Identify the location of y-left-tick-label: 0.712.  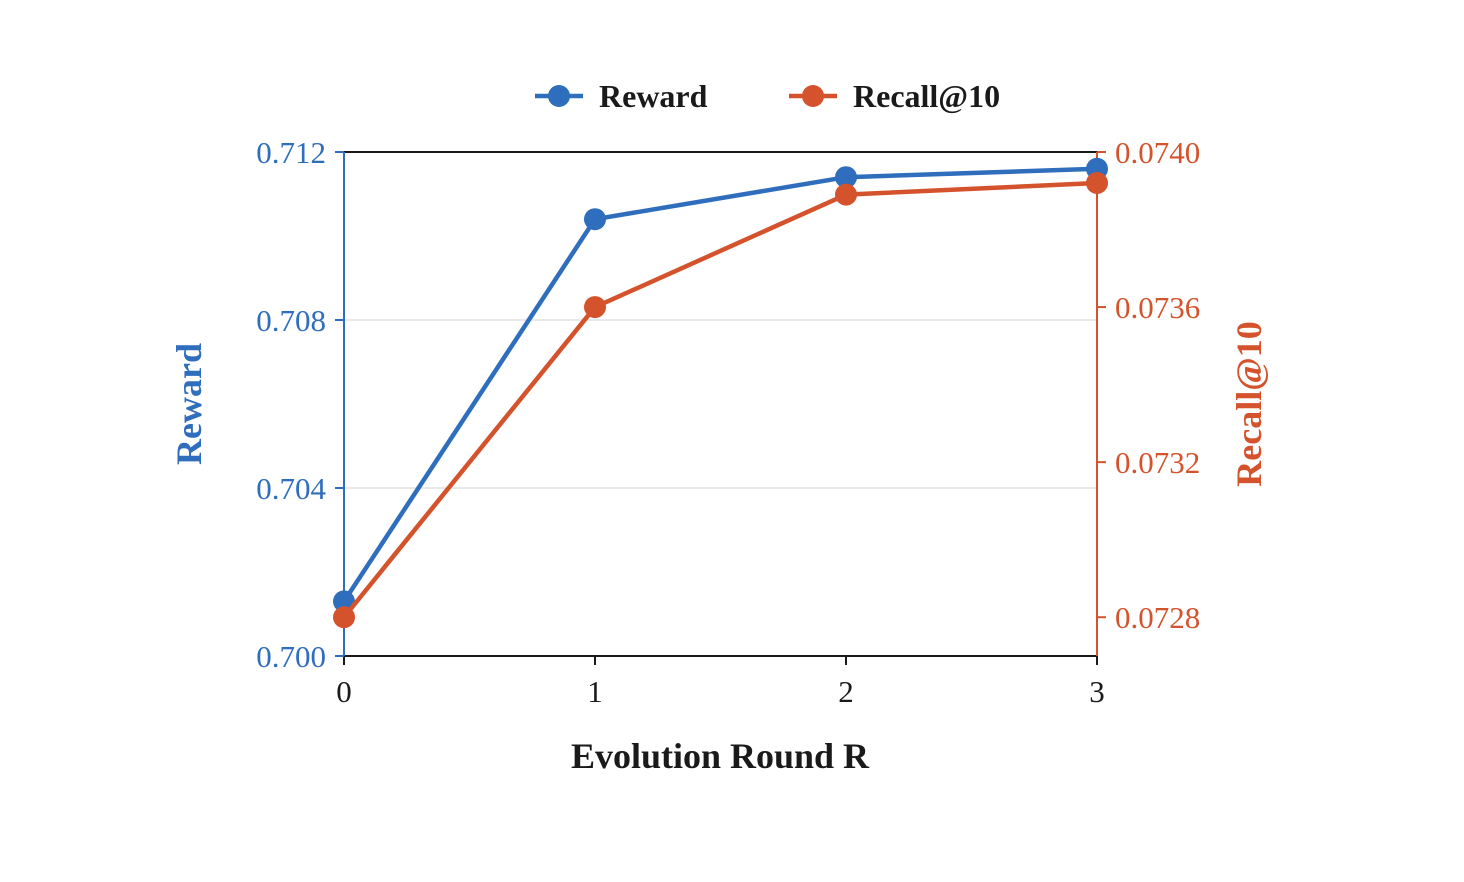
(291, 152).